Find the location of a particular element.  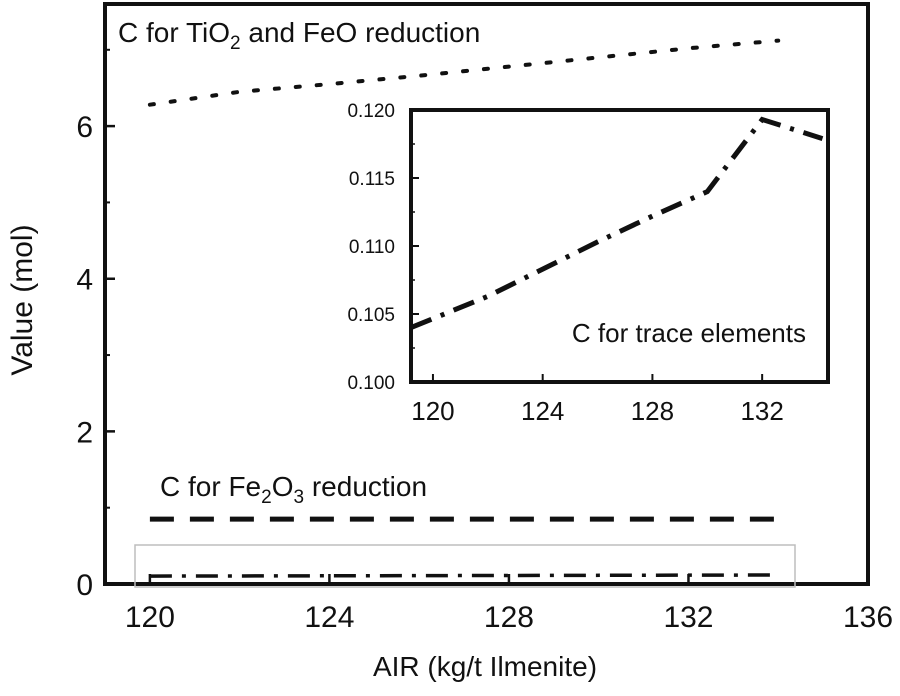

y-axis-title: Value (mol) is located at coordinates (22, 299).